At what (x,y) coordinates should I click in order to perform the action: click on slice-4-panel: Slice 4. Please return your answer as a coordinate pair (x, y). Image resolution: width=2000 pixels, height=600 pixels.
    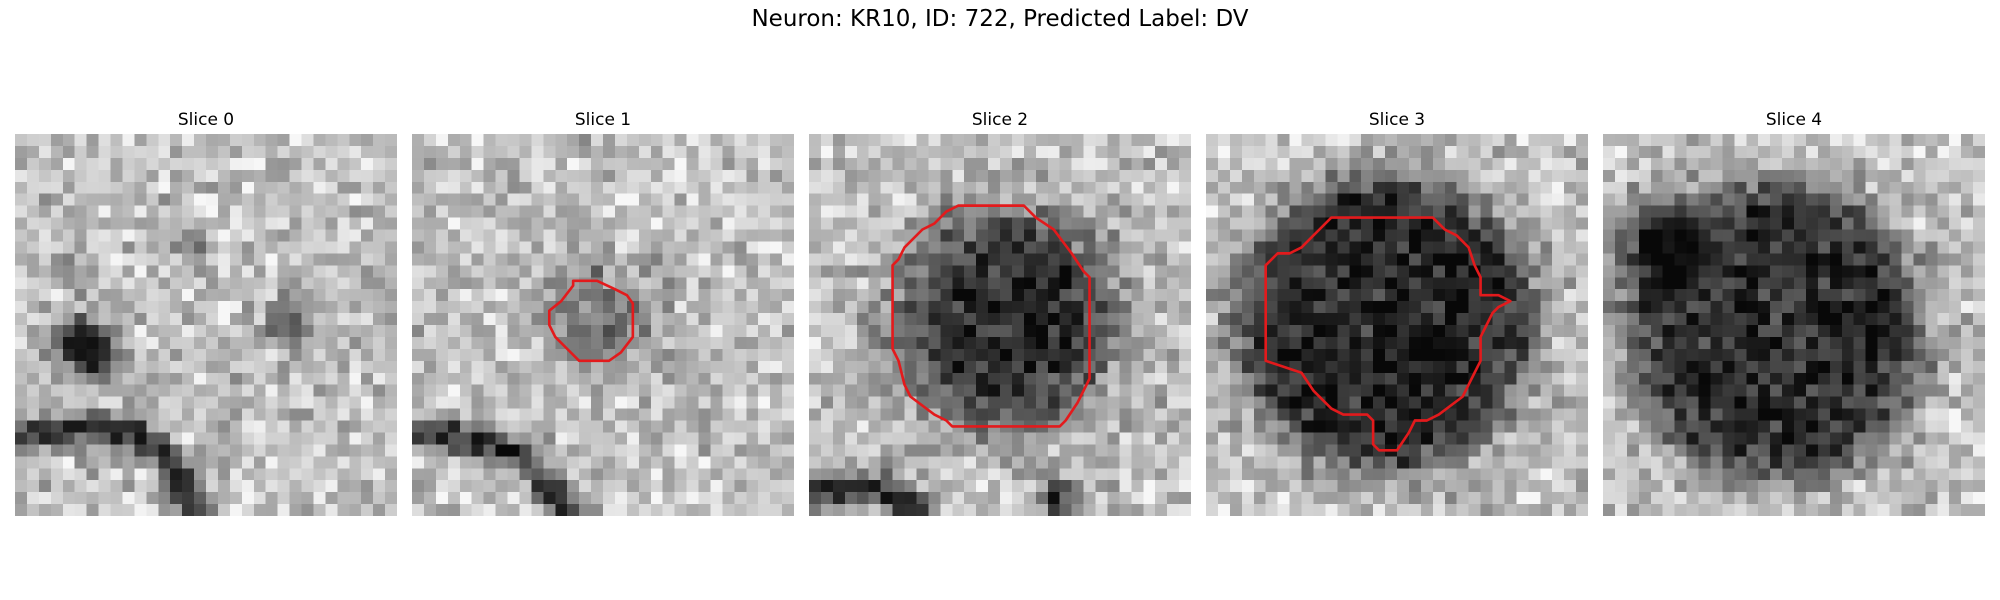
    Looking at the image, I should click on (1794, 312).